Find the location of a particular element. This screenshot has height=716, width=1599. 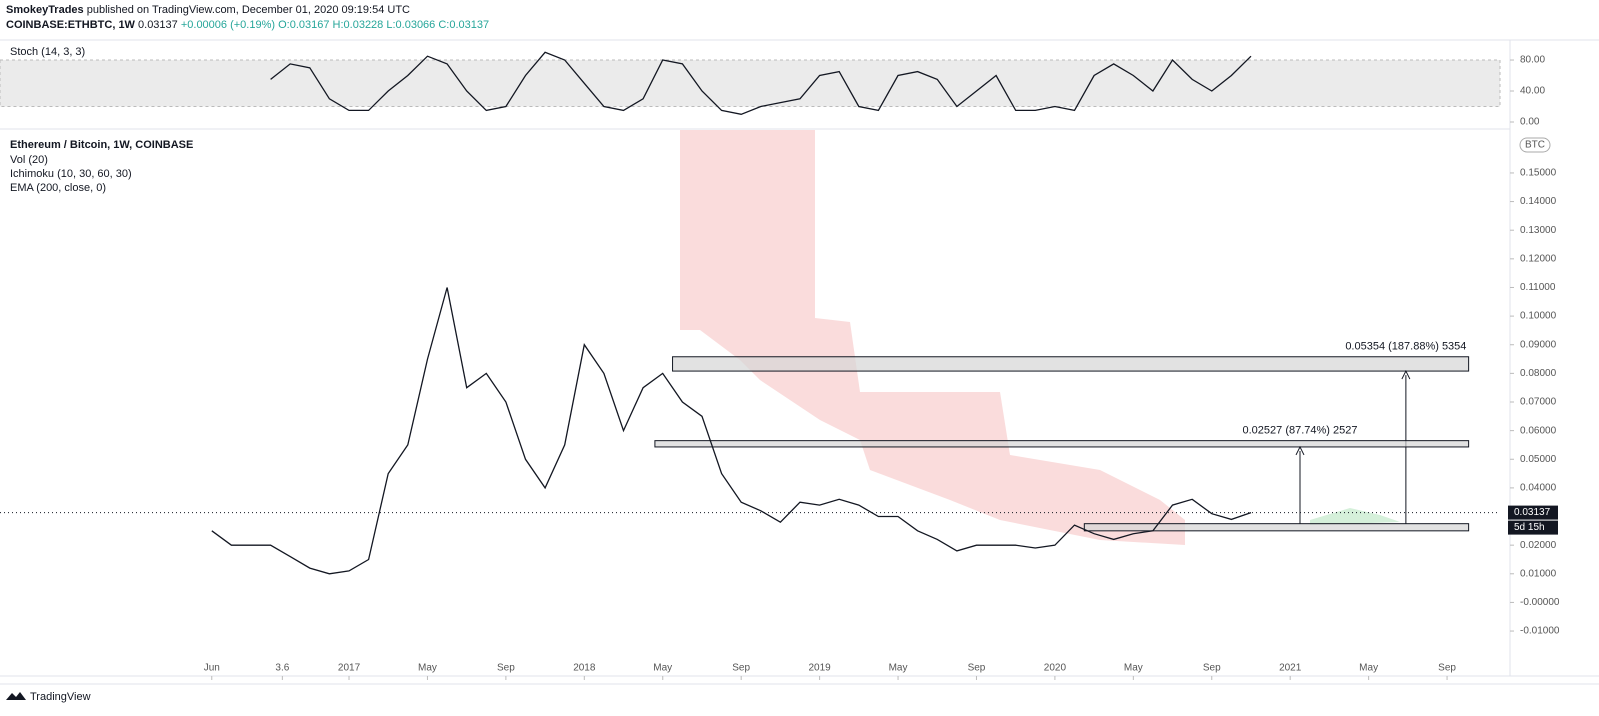

y-tick-label: 0.12000 is located at coordinates (1538, 258).